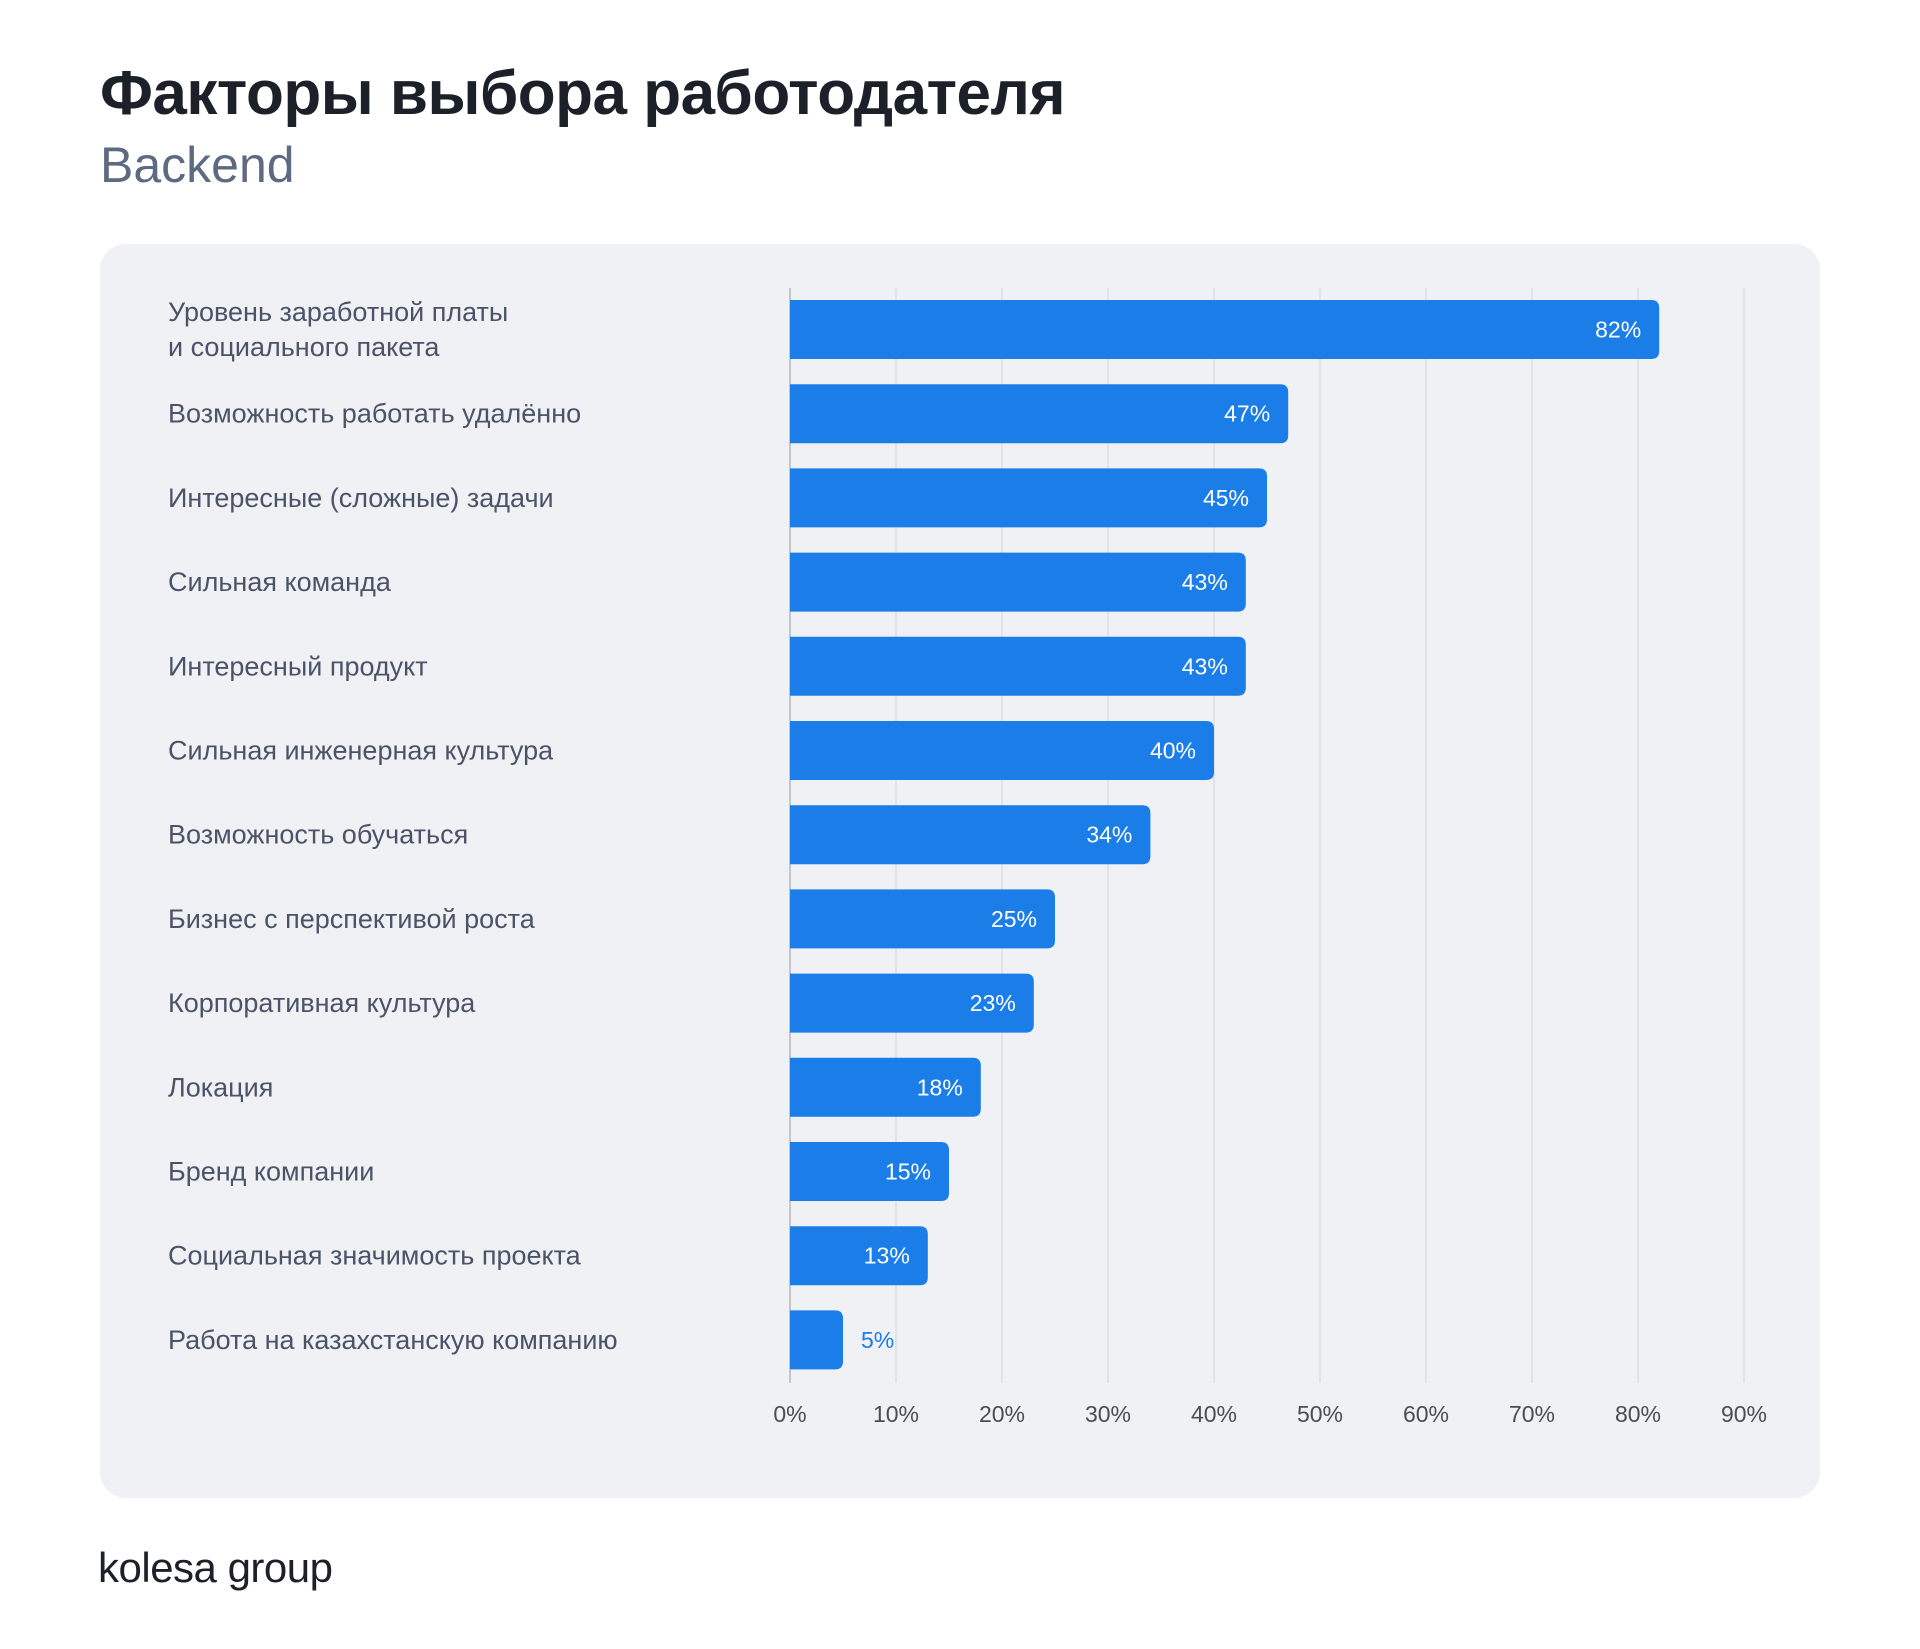 This screenshot has width=1920, height=1649. What do you see at coordinates (1618, 330) in the screenshot?
I see `data-label: 82%` at bounding box center [1618, 330].